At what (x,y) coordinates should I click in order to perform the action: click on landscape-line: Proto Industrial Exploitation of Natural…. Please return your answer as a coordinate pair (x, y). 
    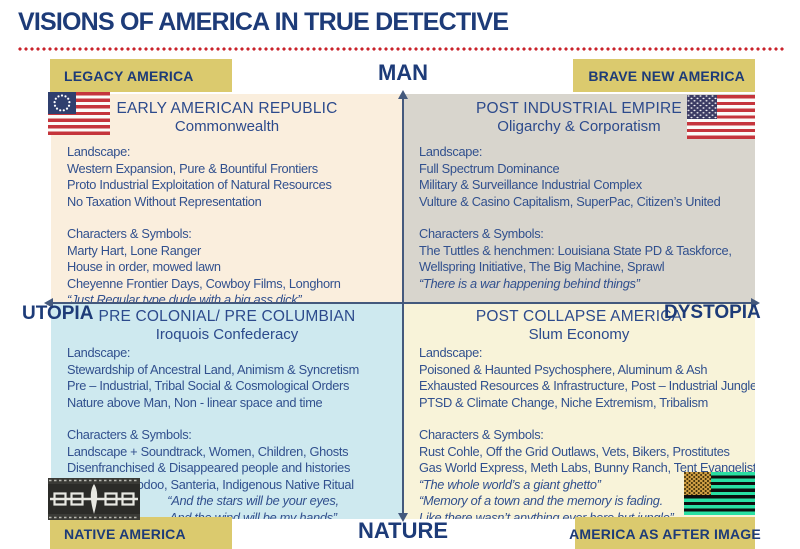
    Looking at the image, I should click on (199, 184).